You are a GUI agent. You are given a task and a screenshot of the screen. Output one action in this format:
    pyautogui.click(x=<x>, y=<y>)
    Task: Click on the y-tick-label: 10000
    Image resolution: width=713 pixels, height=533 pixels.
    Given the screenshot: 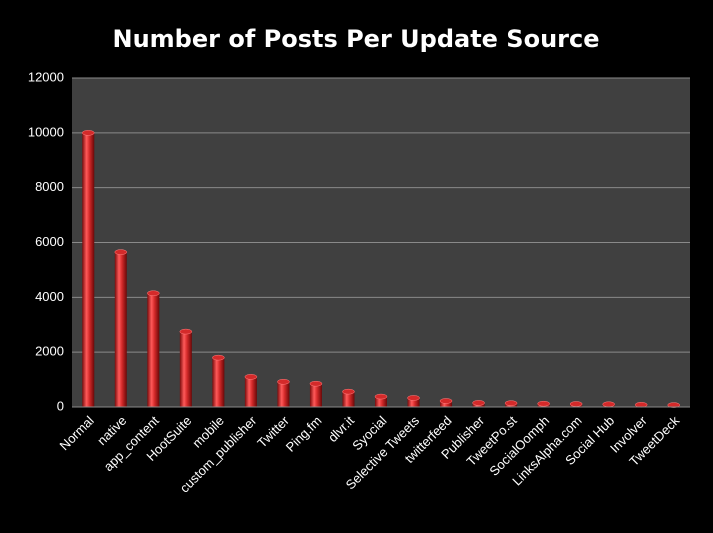 What is the action you would take?
    pyautogui.click(x=46, y=131)
    